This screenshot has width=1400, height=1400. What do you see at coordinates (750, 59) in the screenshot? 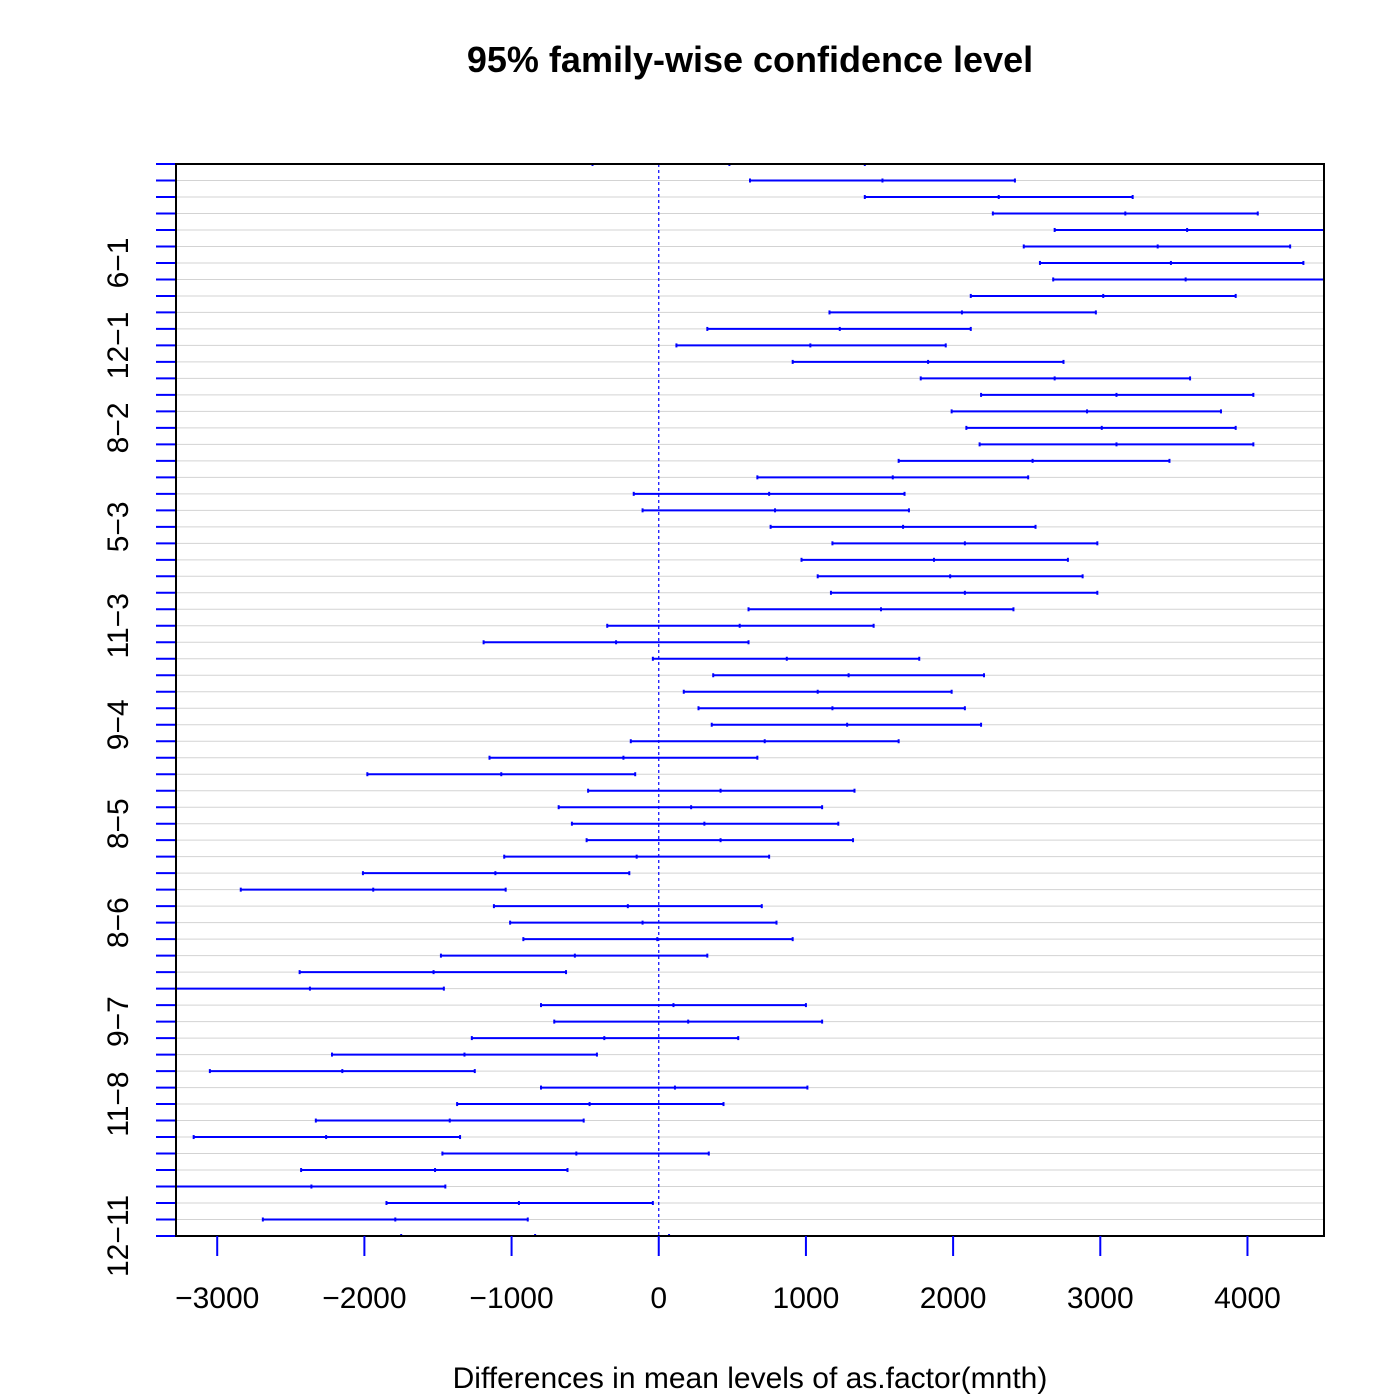
I see `chart-title: 95% family-wise confidence level` at bounding box center [750, 59].